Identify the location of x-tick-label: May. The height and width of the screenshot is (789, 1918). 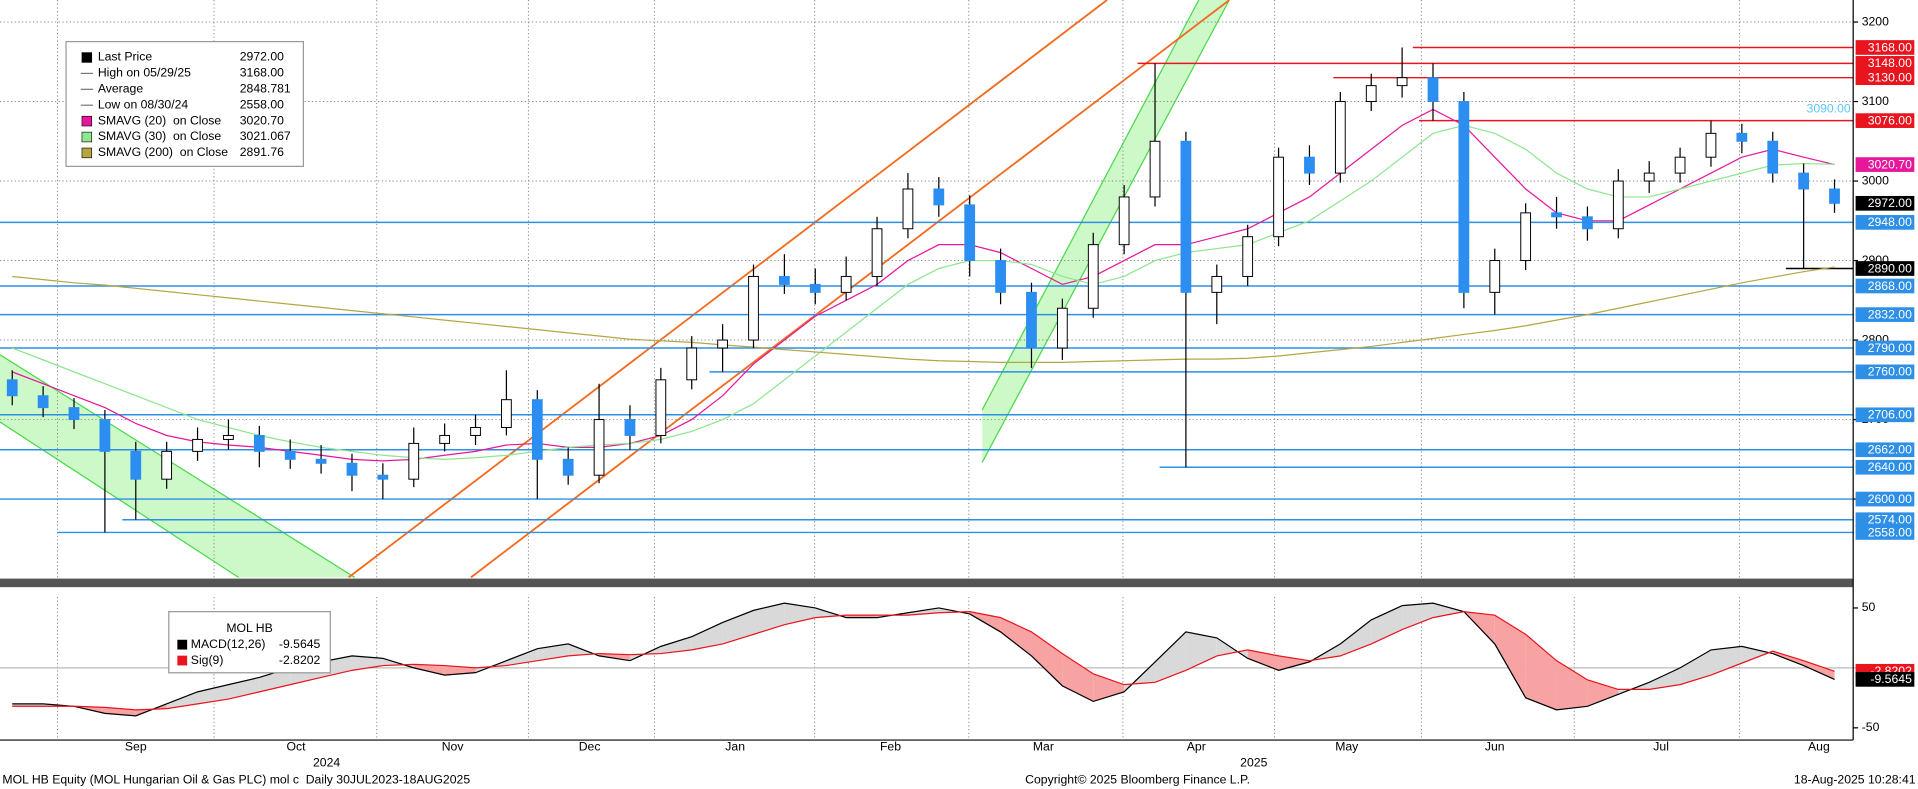
(1347, 747).